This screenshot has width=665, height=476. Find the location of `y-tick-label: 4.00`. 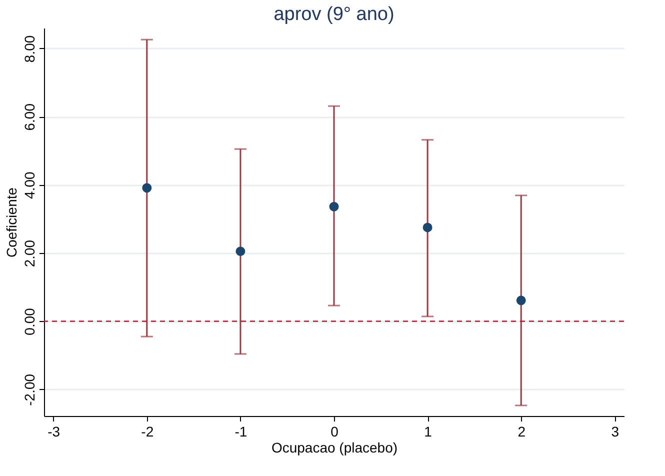

y-tick-label: 4.00 is located at coordinates (30, 185).